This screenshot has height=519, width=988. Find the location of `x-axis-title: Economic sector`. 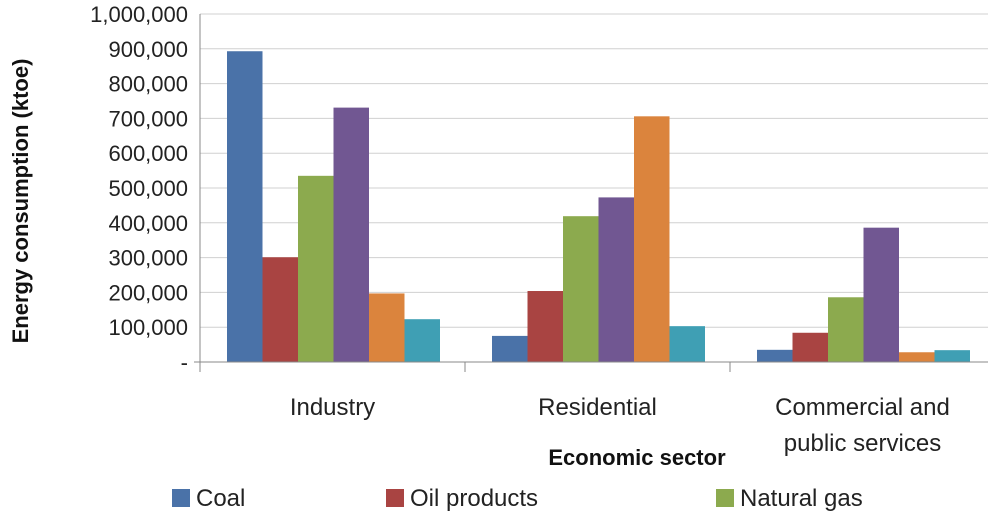

x-axis-title: Economic sector is located at coordinates (637, 457).